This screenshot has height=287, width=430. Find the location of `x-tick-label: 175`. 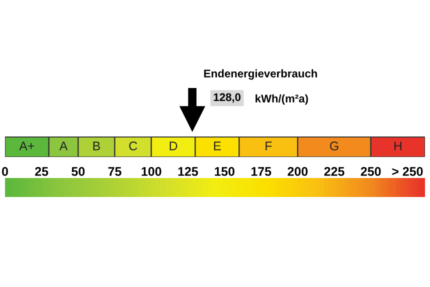

x-tick-label: 175 is located at coordinates (261, 171).